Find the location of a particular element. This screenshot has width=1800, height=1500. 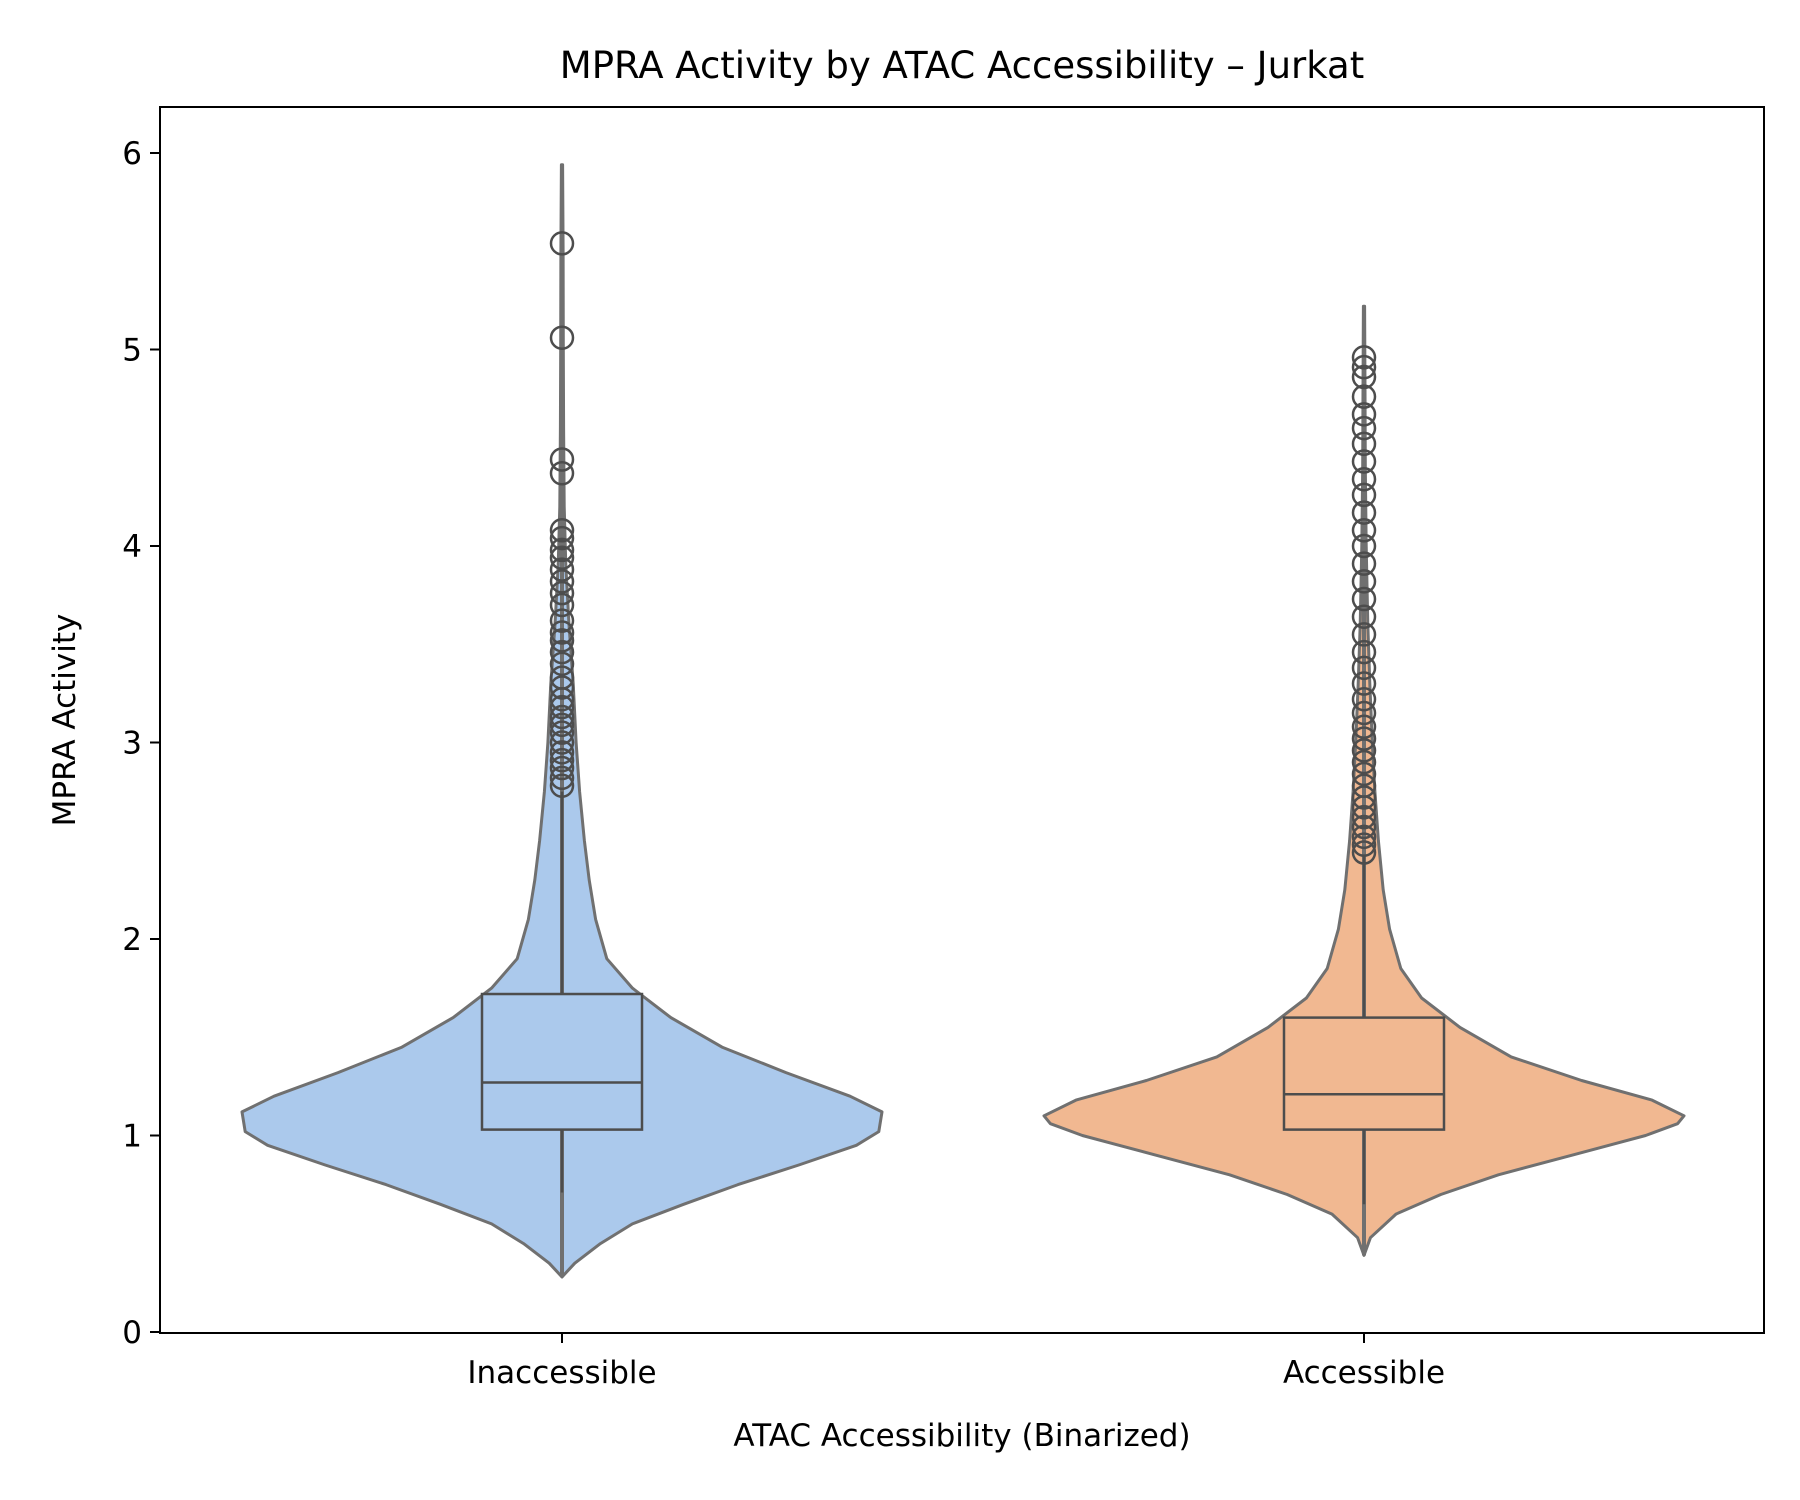

x-axis-title: ATAC Accessibility (Binarized) is located at coordinates (961, 1436).